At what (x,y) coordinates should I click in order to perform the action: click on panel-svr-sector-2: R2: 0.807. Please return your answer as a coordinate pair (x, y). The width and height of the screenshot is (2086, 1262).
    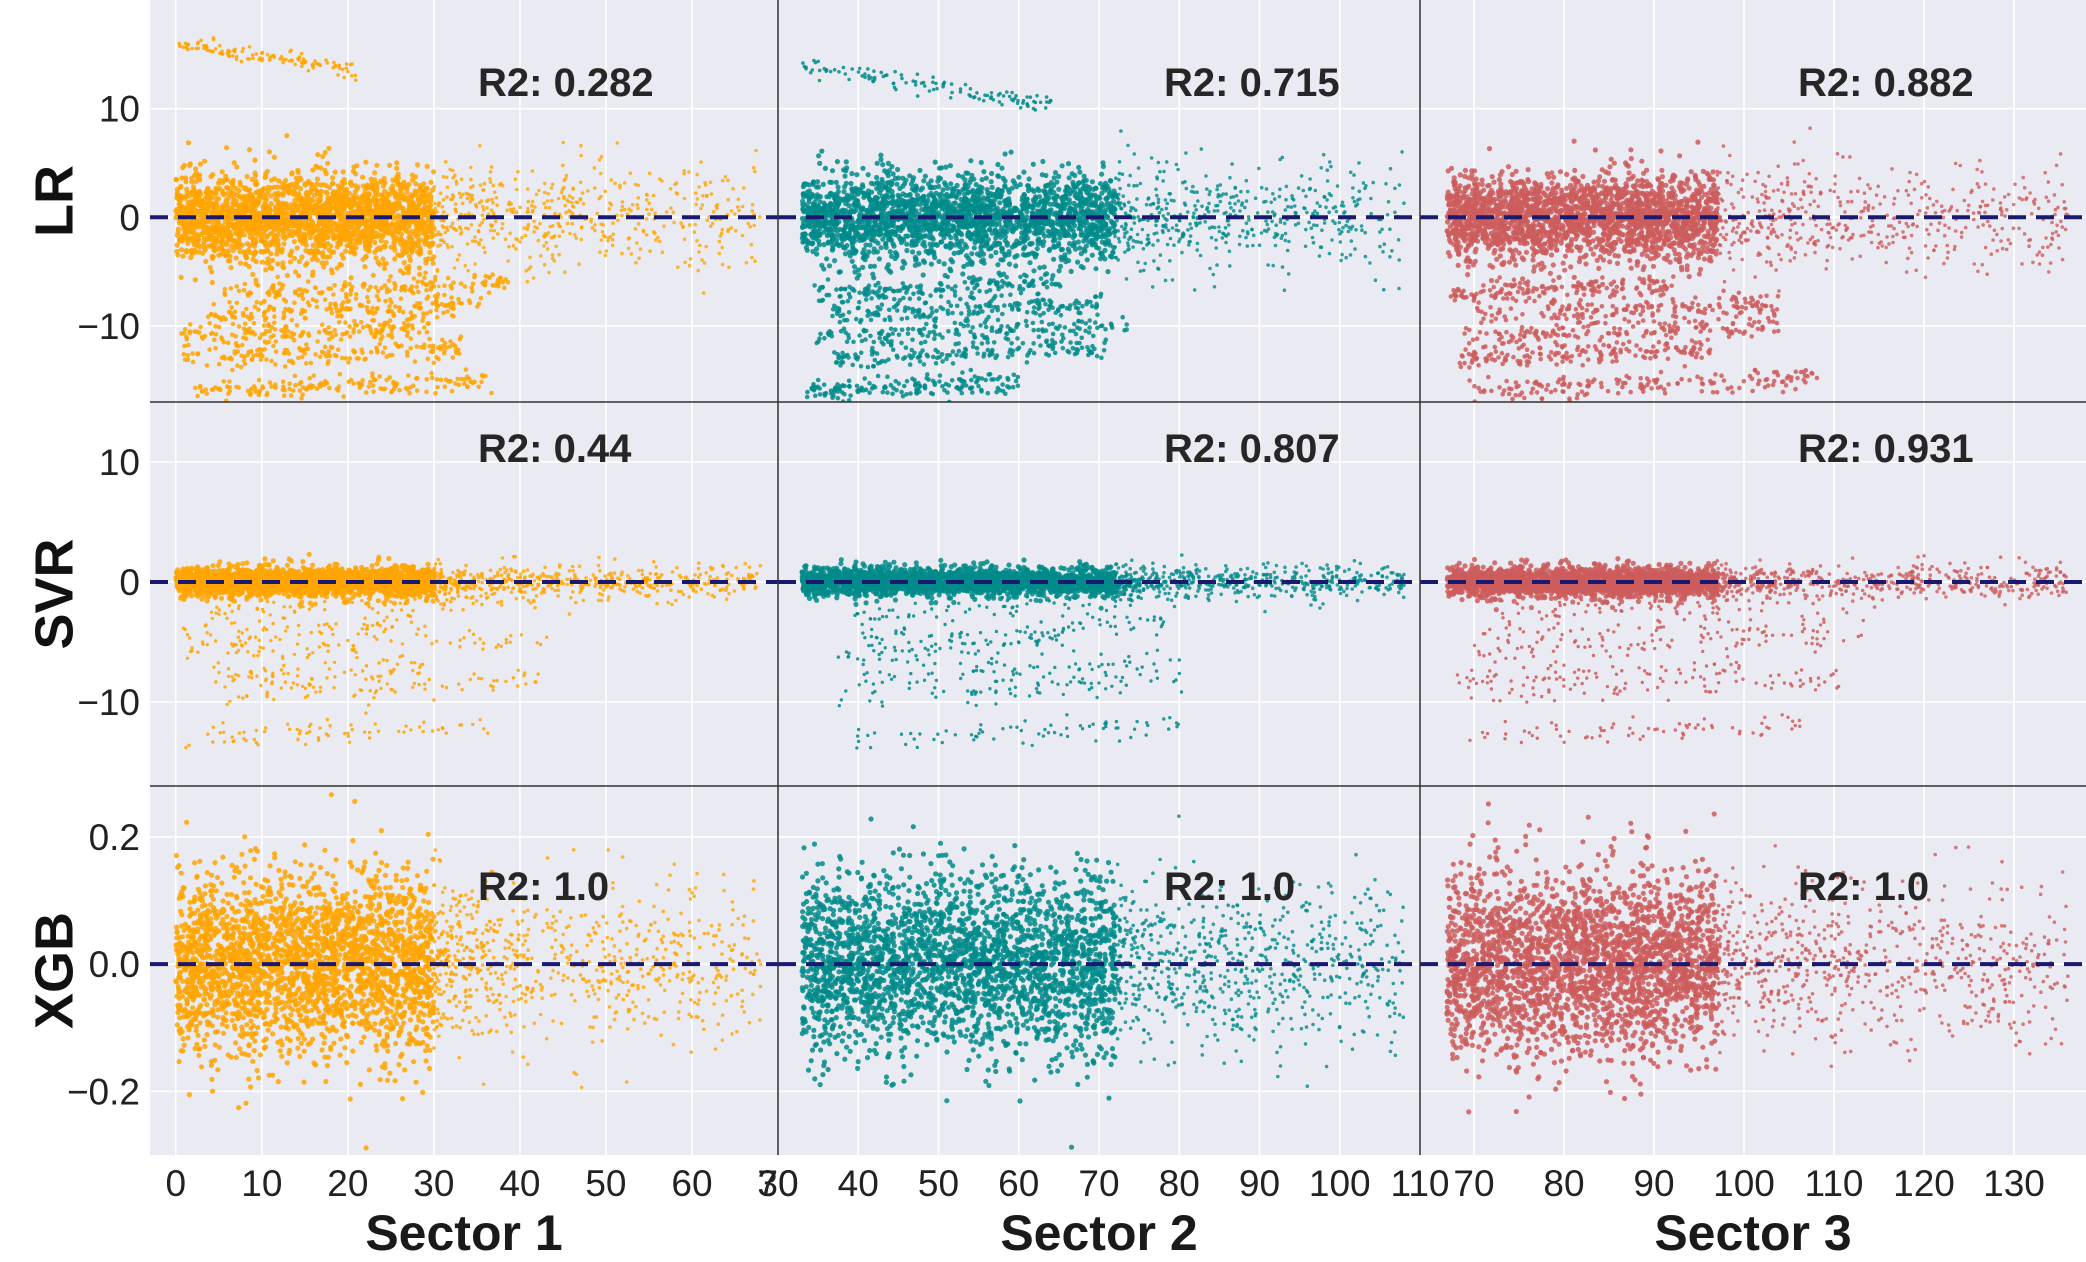
    Looking at the image, I should click on (1099, 594).